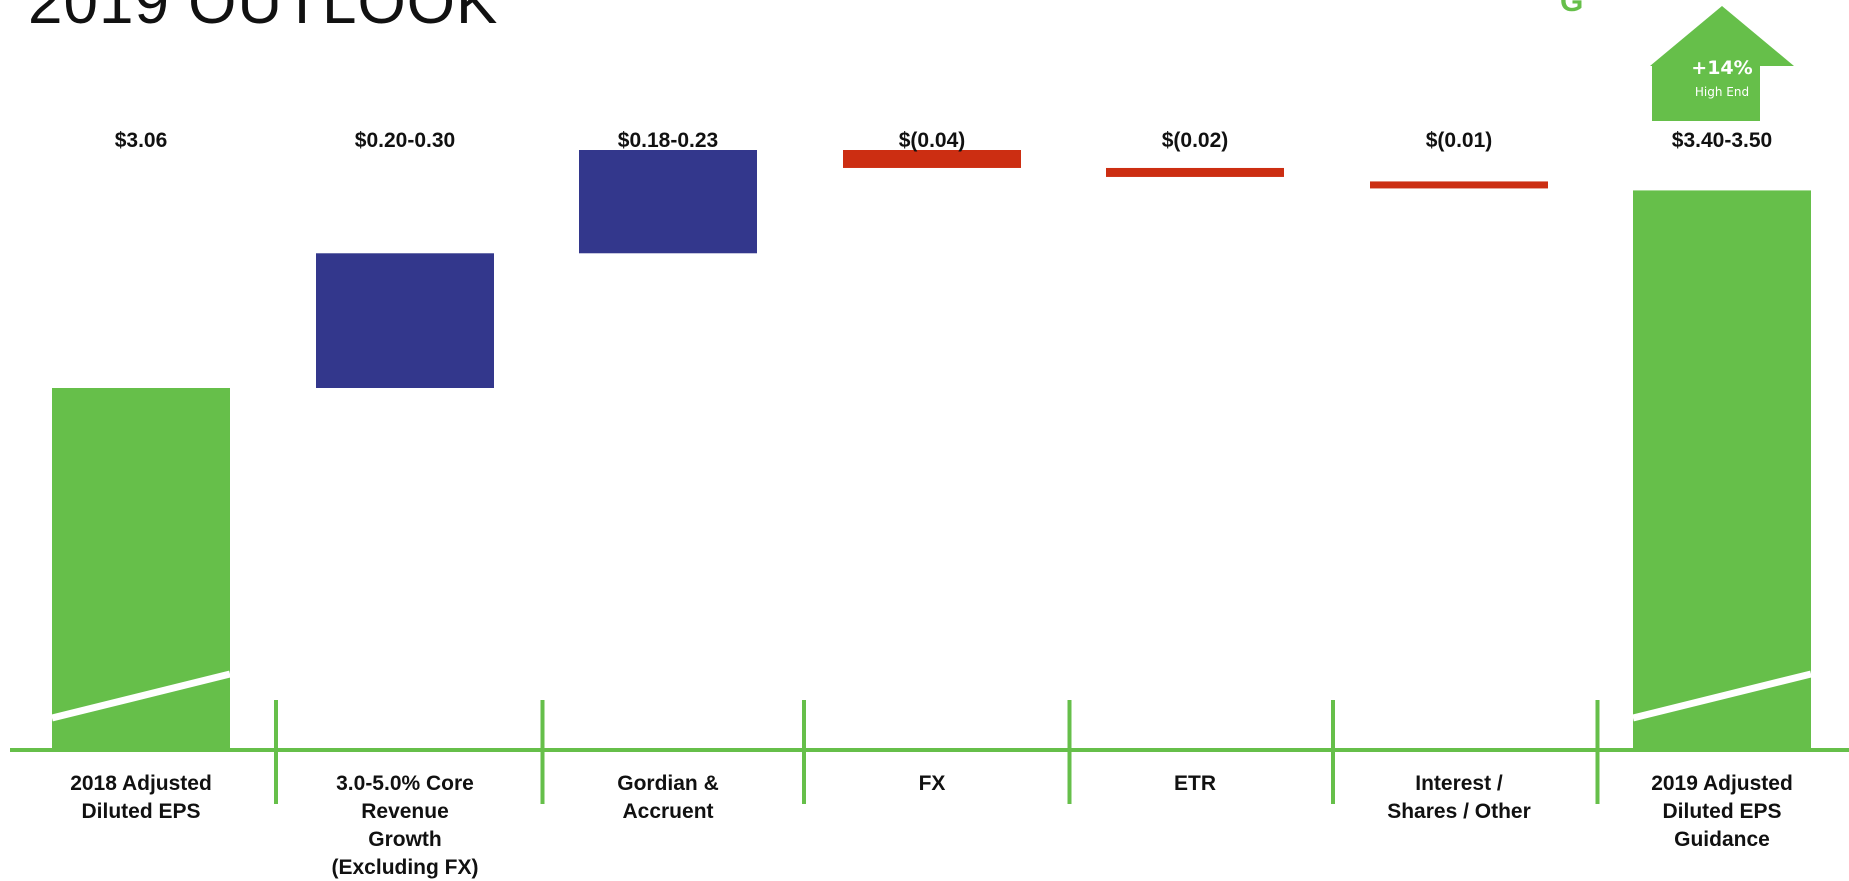  What do you see at coordinates (405, 839) in the screenshot?
I see `category-label: Growth` at bounding box center [405, 839].